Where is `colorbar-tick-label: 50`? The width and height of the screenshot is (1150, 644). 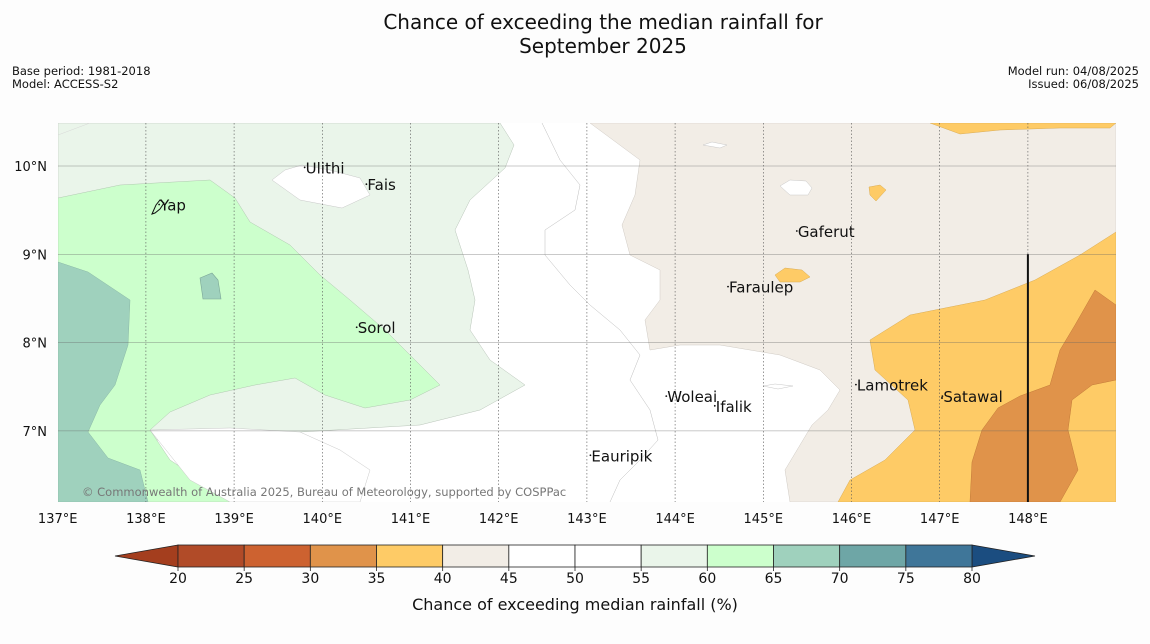
colorbar-tick-label: 50 is located at coordinates (575, 579).